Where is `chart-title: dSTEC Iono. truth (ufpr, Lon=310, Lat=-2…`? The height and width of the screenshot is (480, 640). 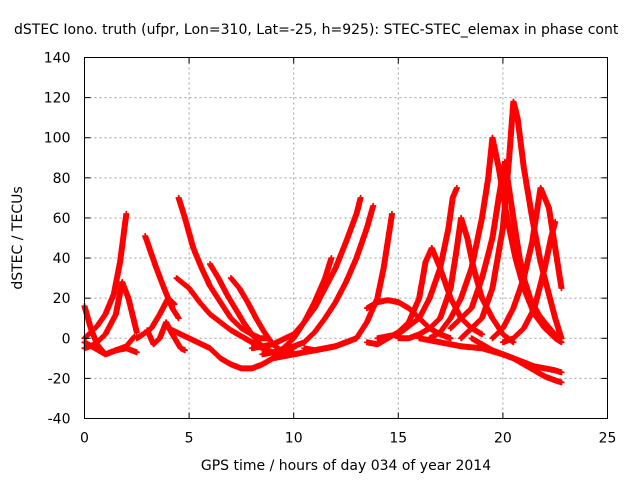 chart-title: dSTEC Iono. truth (ufpr, Lon=310, Lat=-2… is located at coordinates (316, 30).